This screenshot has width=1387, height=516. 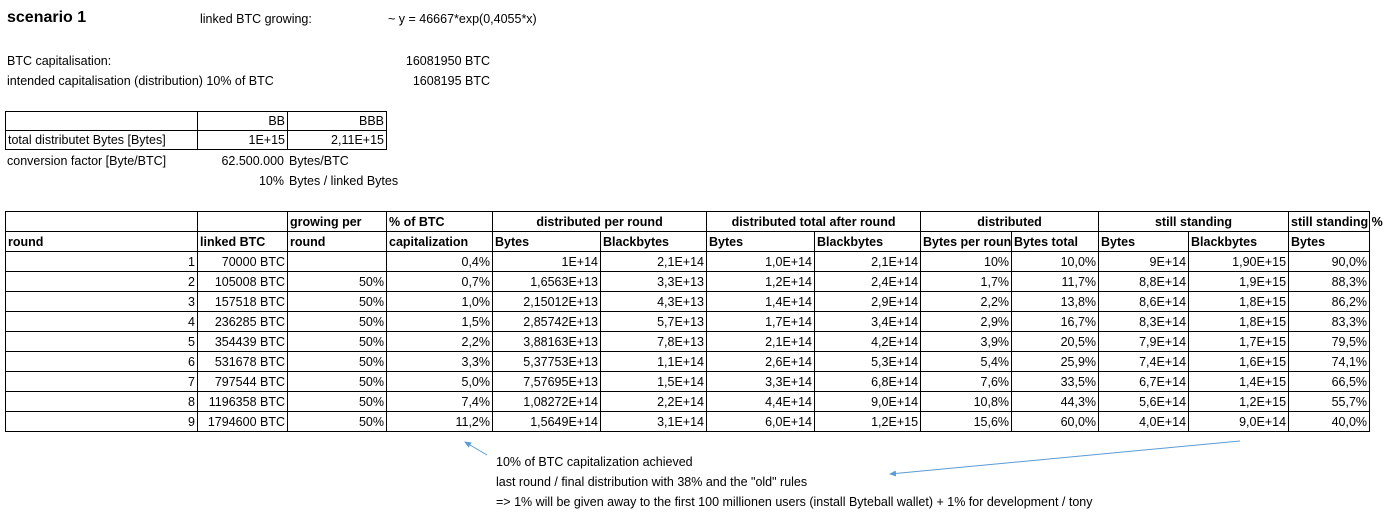 I want to click on cell-still-pct: 83,3%, so click(x=1329, y=321).